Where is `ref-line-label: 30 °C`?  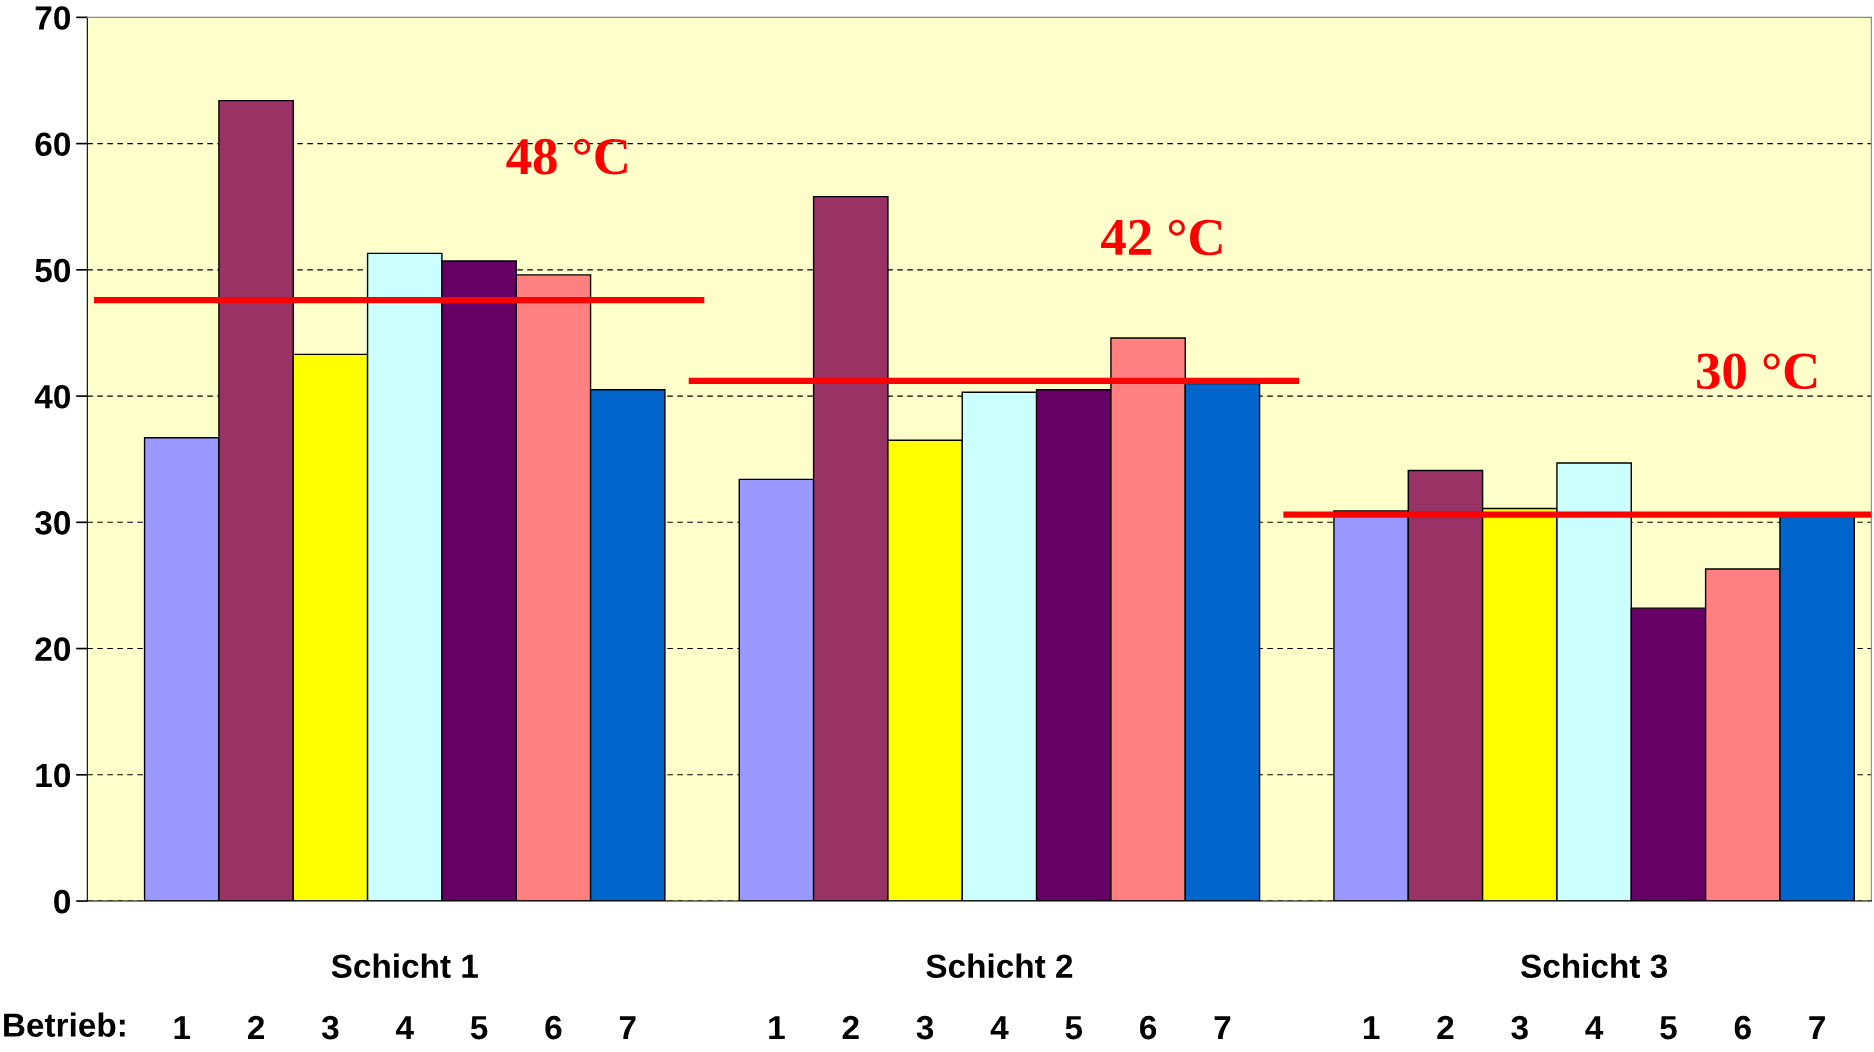
ref-line-label: 30 °C is located at coordinates (1757, 371).